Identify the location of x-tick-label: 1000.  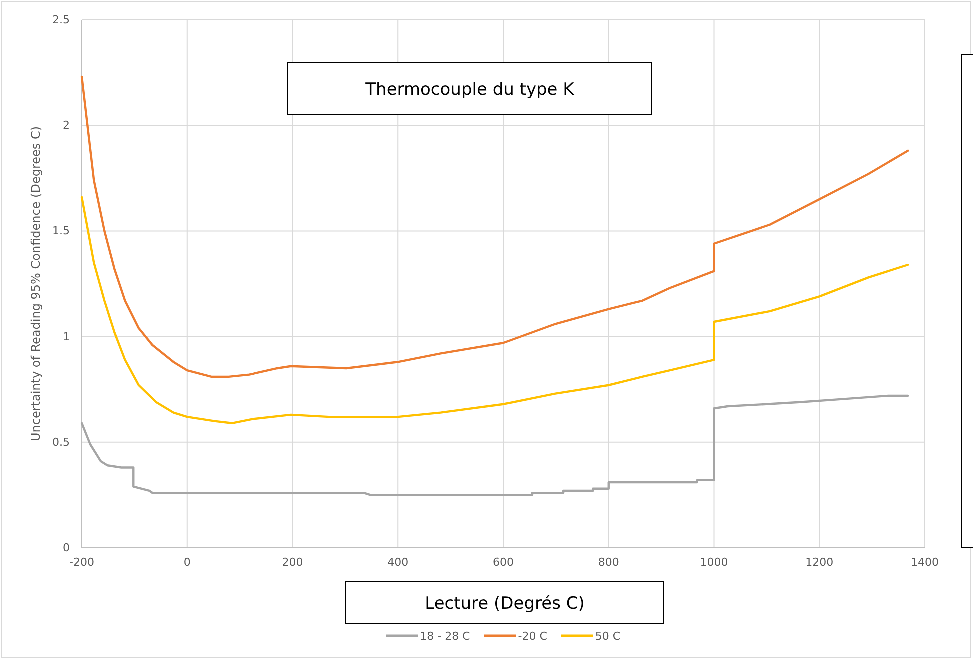
(714, 562).